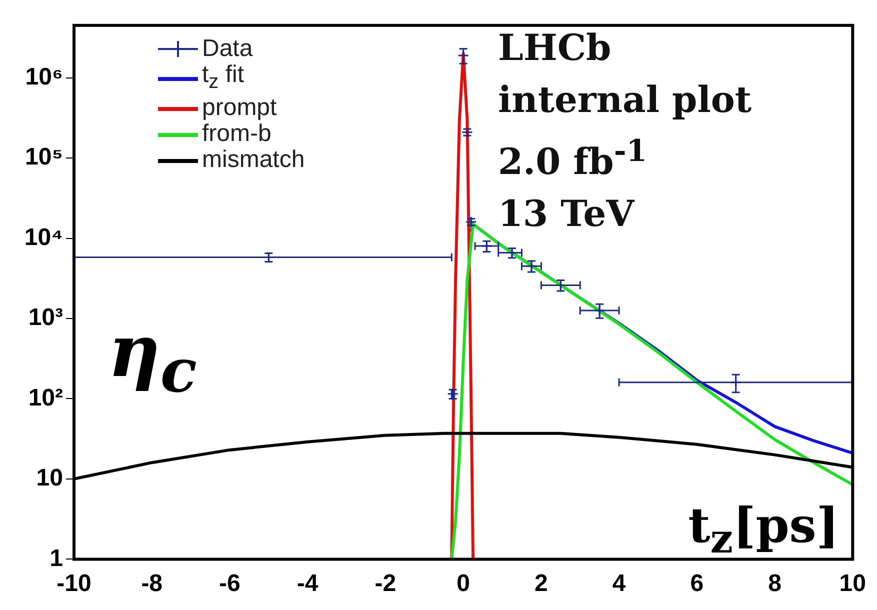 This screenshot has width=877, height=610. I want to click on text: η$_{c}$, so click(152, 357).